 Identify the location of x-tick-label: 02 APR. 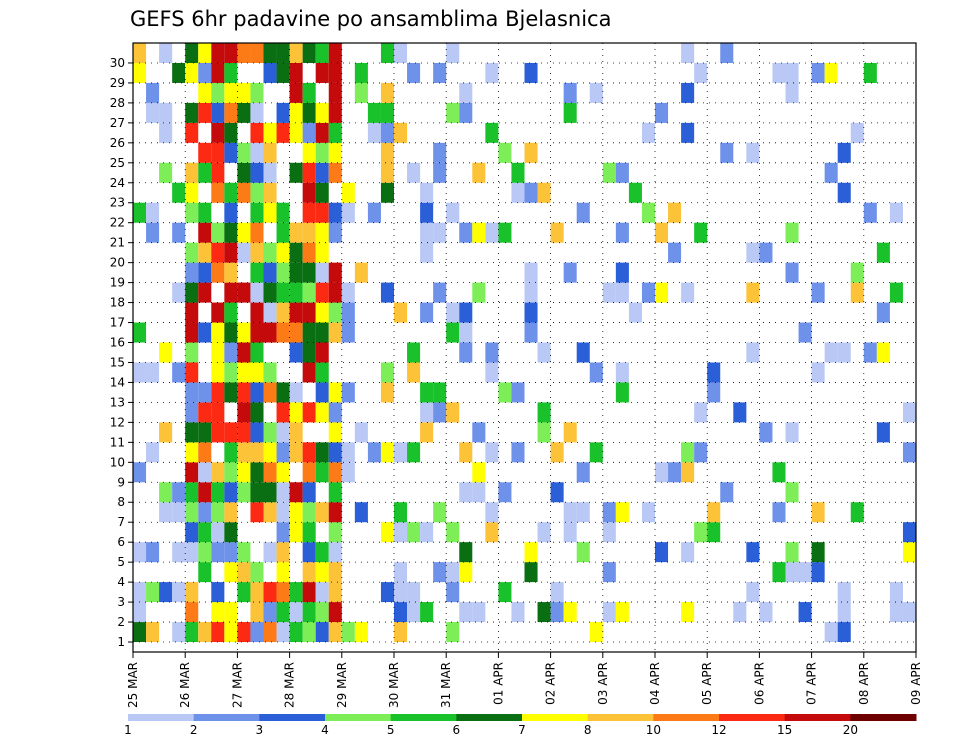
(551, 683).